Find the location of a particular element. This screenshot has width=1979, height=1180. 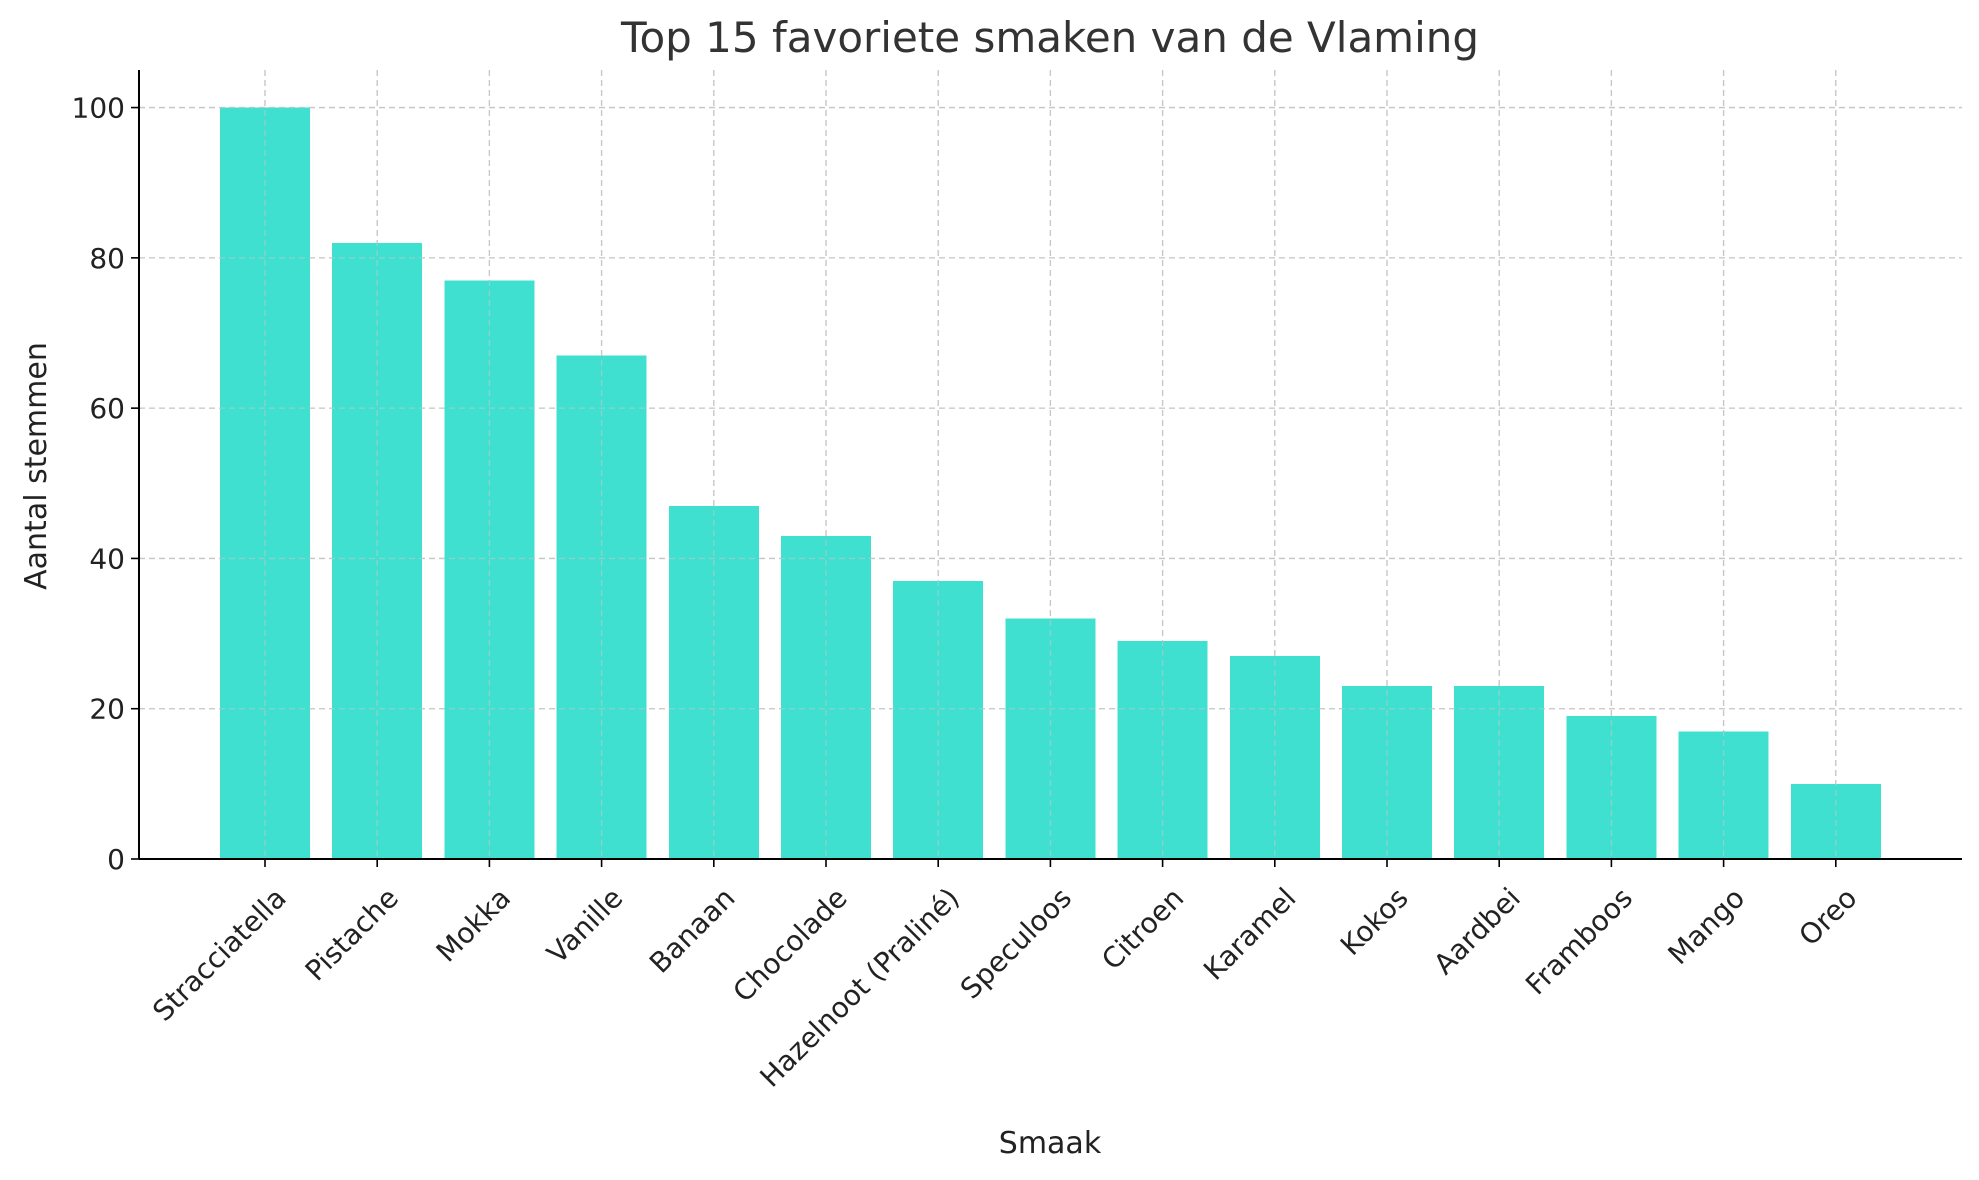

y-tick-label: 40 is located at coordinates (107, 558).